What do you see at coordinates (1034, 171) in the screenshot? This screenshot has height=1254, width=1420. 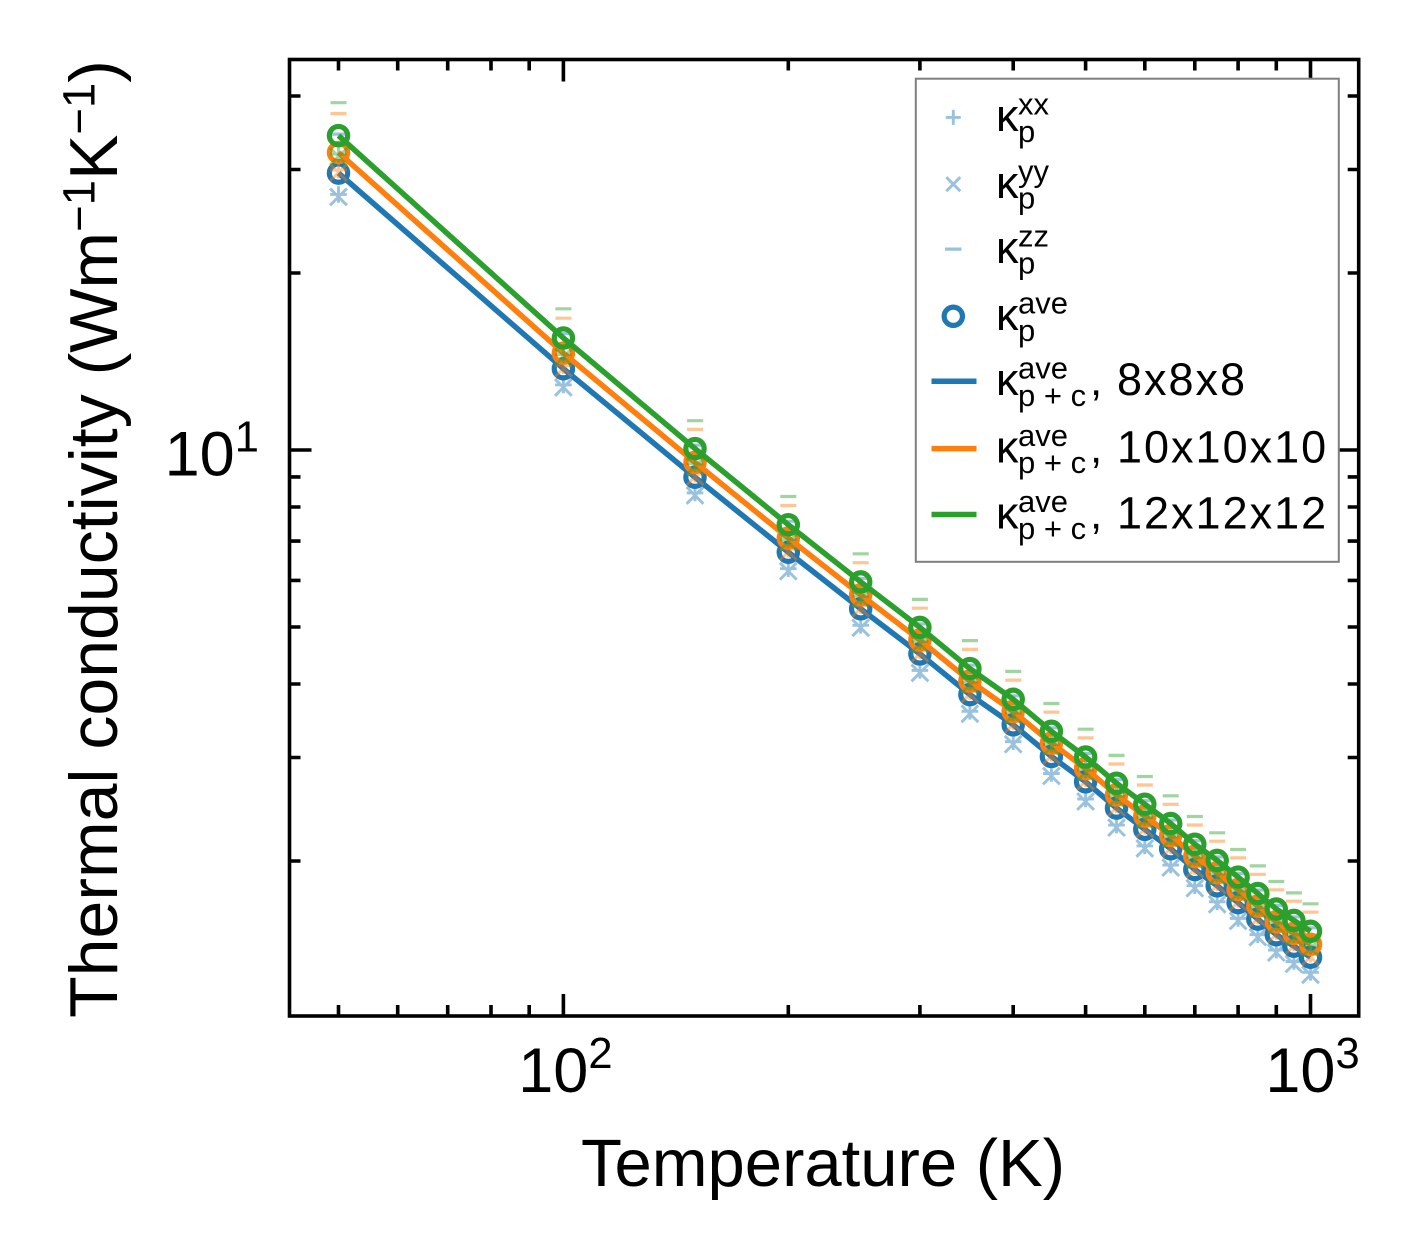 I see `svg-text: yy` at bounding box center [1034, 171].